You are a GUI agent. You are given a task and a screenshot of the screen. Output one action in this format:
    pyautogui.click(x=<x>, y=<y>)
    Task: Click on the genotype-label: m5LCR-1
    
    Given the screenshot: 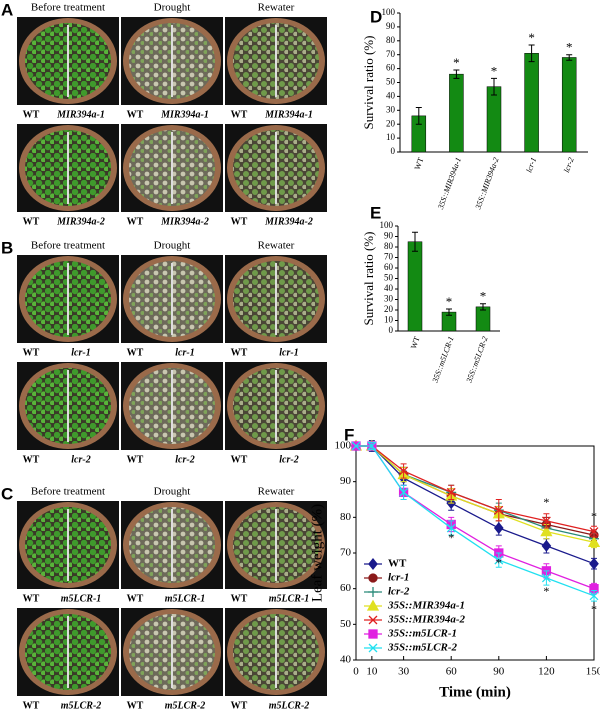 What is the action you would take?
    pyautogui.click(x=185, y=598)
    